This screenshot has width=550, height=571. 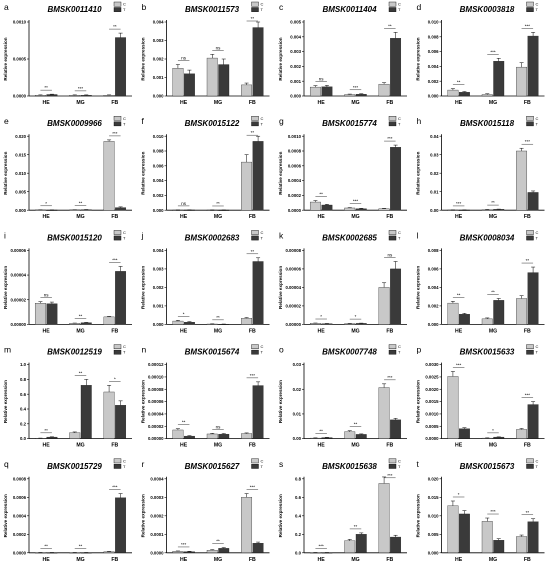 What do you see at coordinates (349, 352) in the screenshot?
I see `chart-title: BMSK0007748` at bounding box center [349, 352].